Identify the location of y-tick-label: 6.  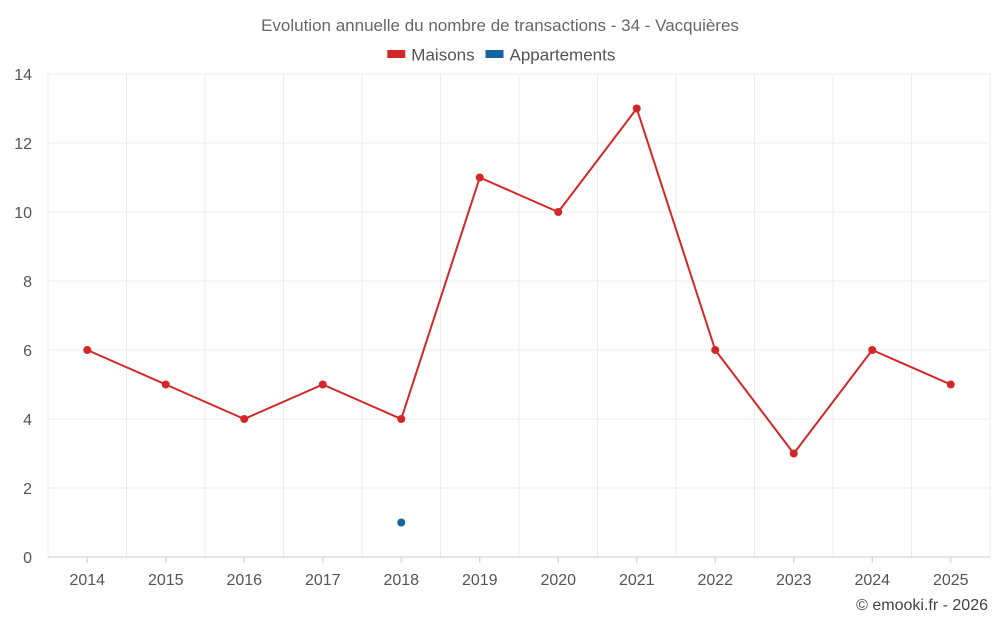
(27, 351).